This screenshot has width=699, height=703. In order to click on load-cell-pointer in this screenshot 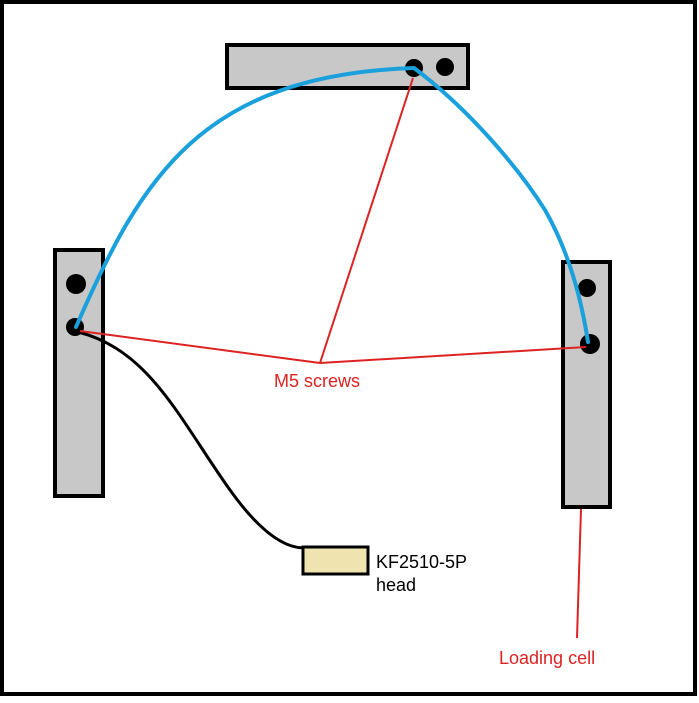, I will do `click(579, 573)`.